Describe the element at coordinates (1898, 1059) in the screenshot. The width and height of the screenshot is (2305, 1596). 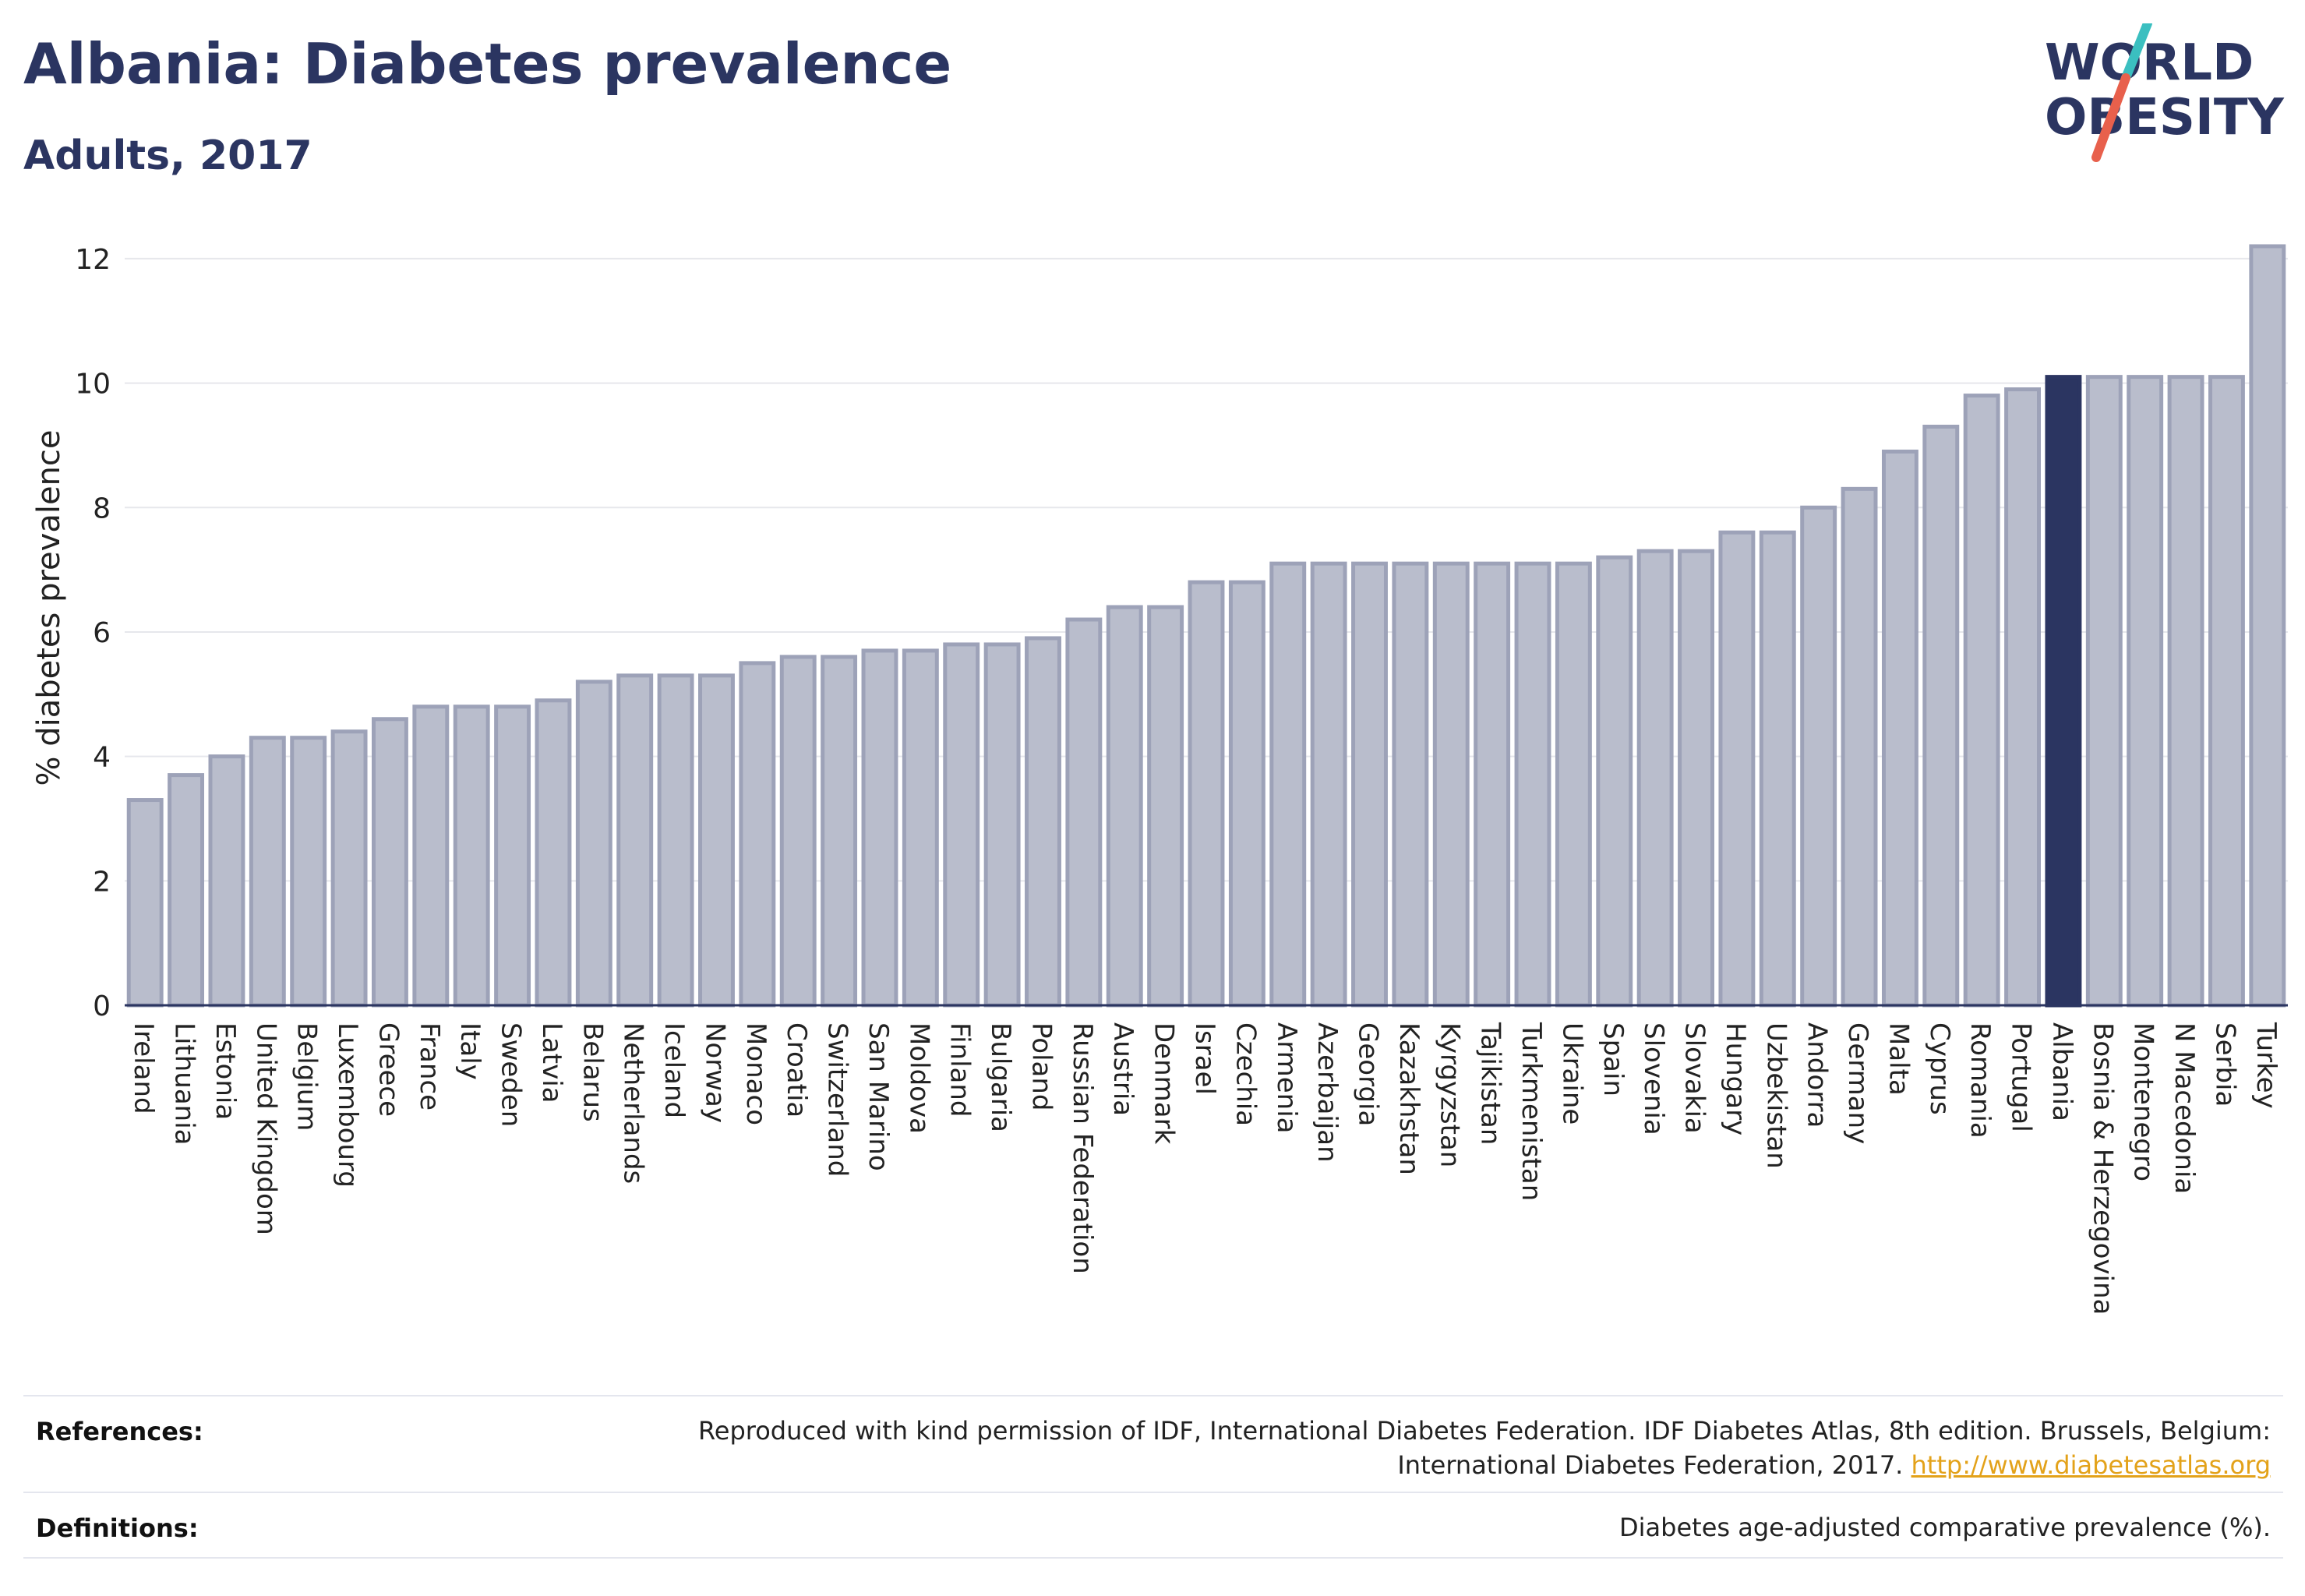
I see `x-tick-label: Malta` at that location.